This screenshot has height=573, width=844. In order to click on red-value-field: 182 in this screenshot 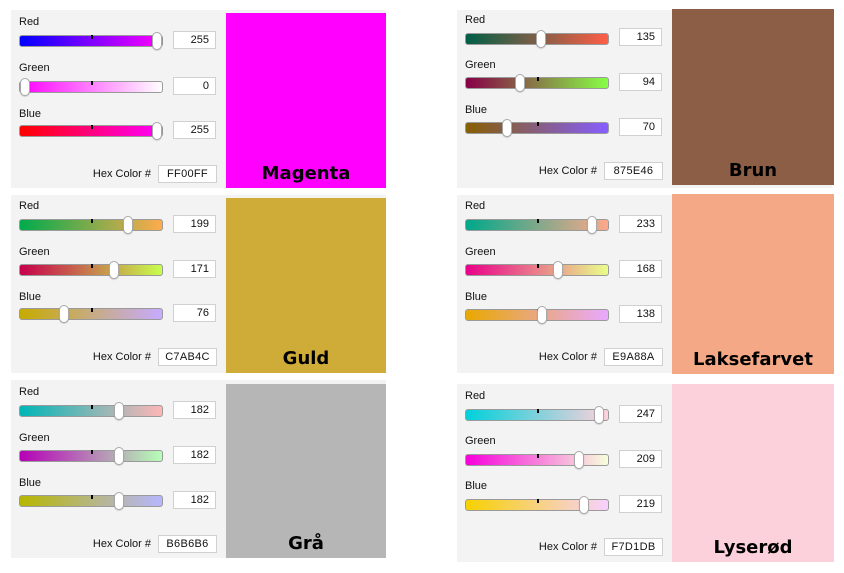, I will do `click(194, 410)`.